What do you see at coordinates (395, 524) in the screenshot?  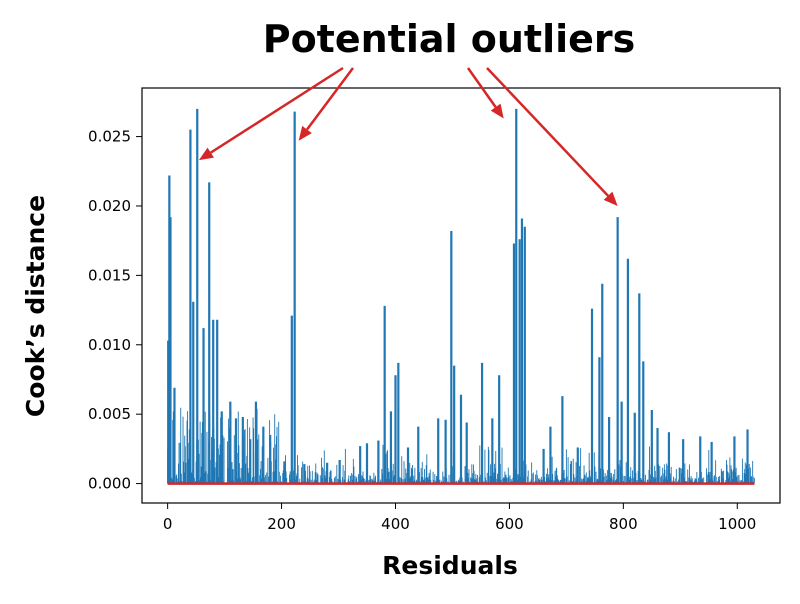 I see `x-tick-label: 400` at bounding box center [395, 524].